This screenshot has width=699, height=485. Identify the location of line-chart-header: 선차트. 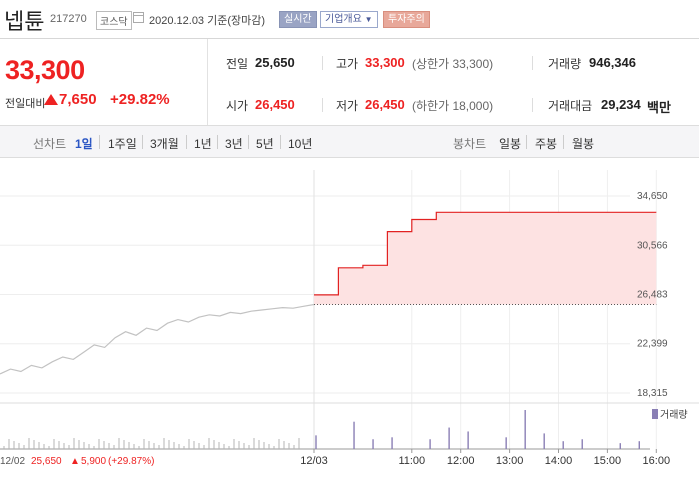
(50, 144).